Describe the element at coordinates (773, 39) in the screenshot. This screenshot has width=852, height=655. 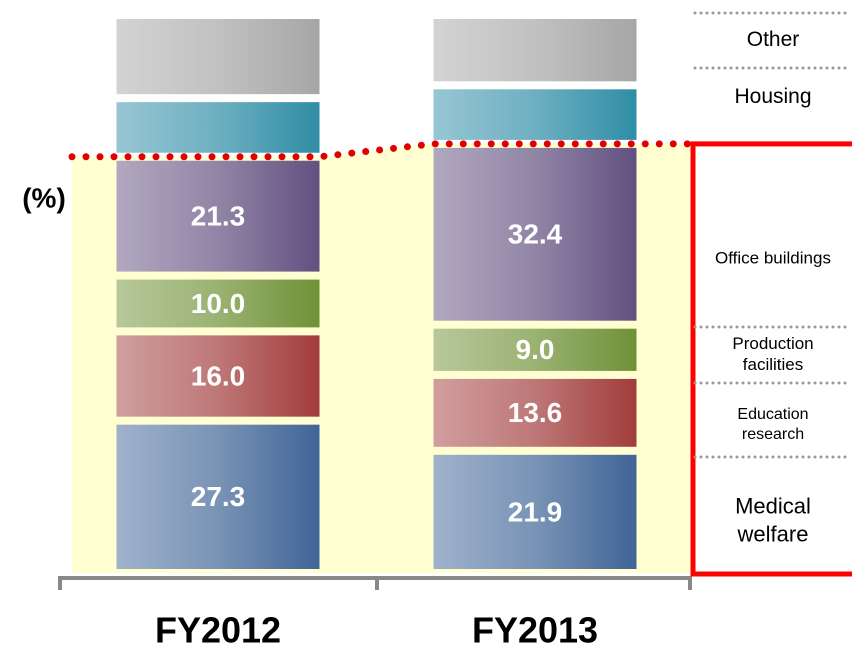
I see `legend-label: Other` at that location.